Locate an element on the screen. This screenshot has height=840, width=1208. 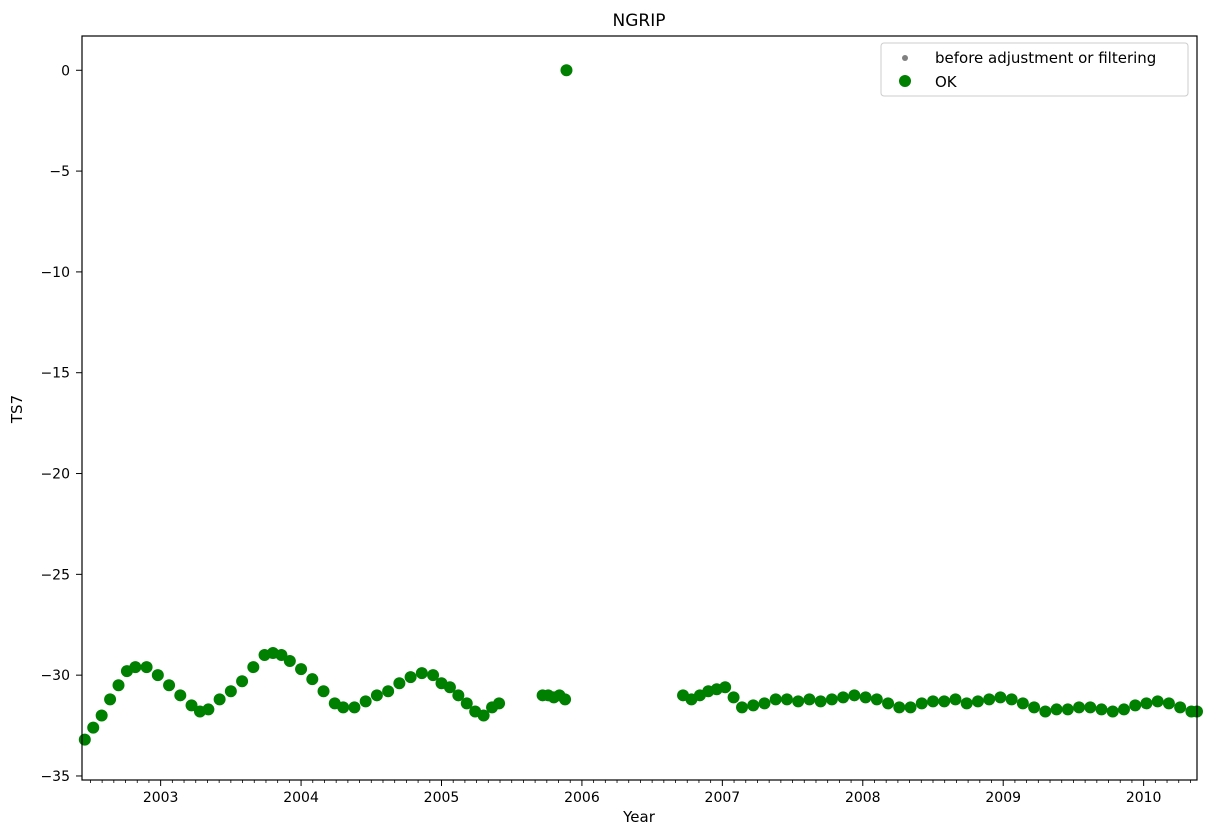
y-tick-label: −5 is located at coordinates (59, 172).